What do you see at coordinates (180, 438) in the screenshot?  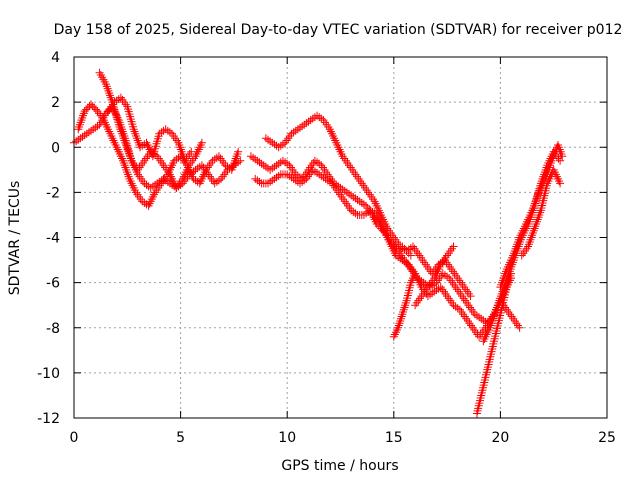 I see `x-tick-label: 5` at bounding box center [180, 438].